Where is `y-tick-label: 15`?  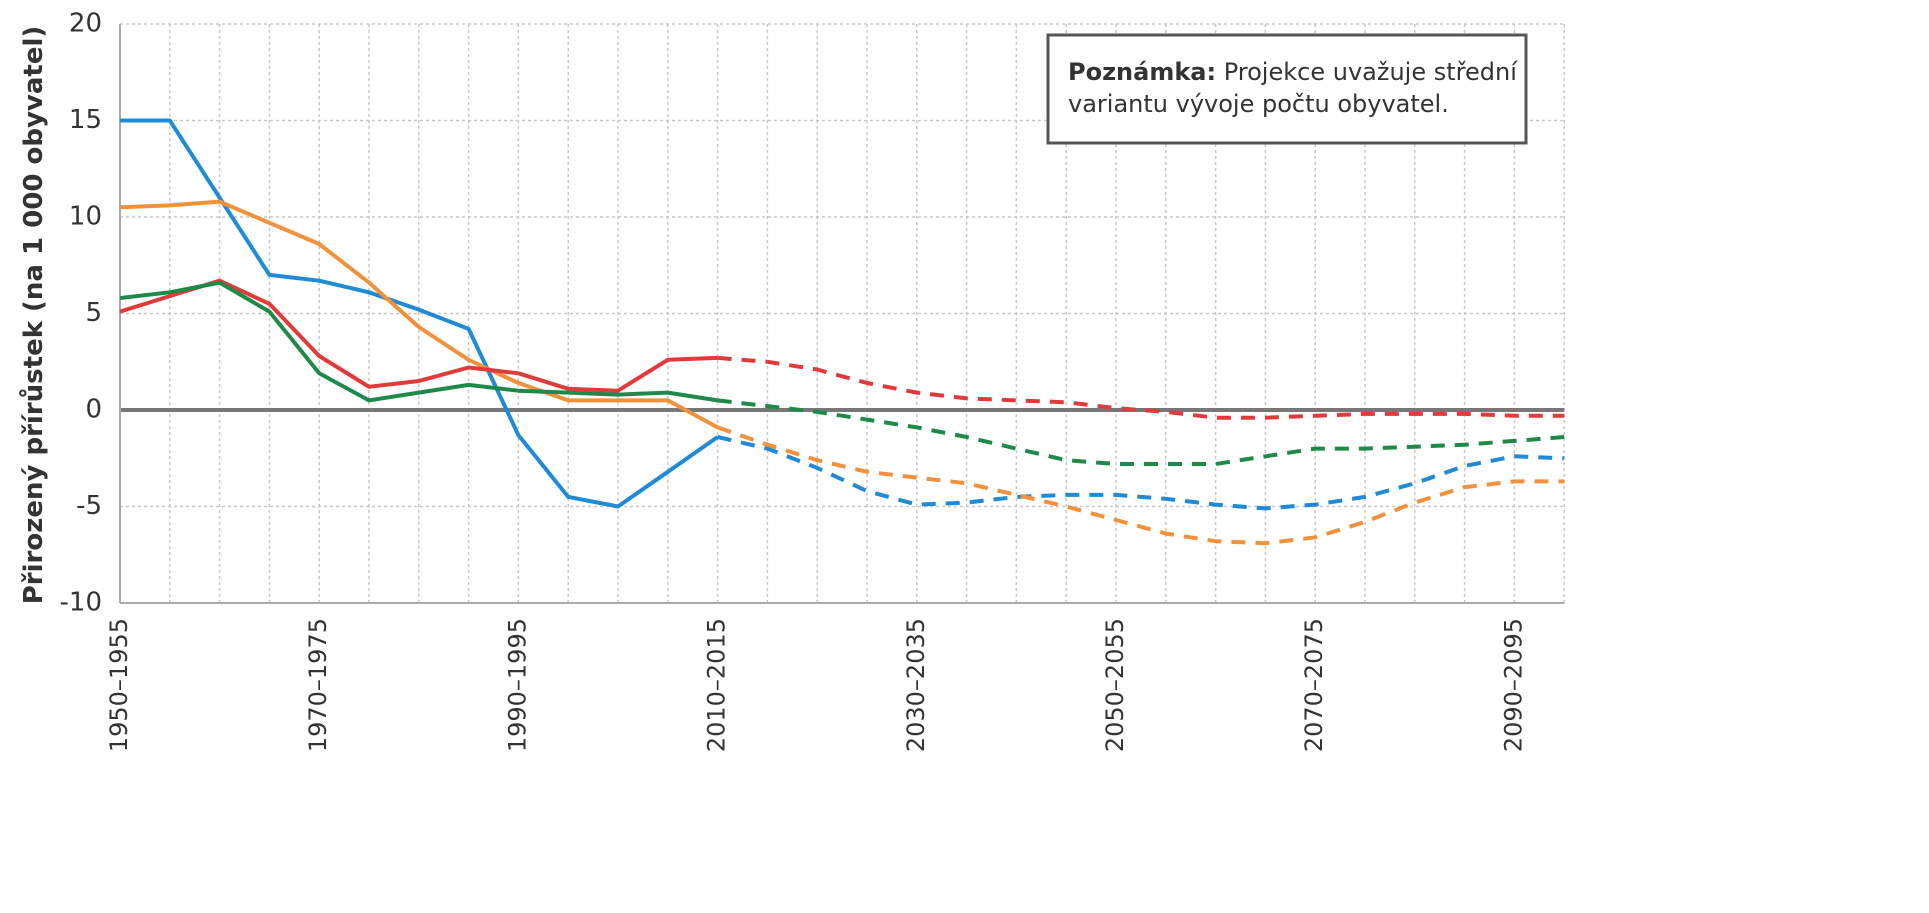
y-tick-label: 15 is located at coordinates (85, 120).